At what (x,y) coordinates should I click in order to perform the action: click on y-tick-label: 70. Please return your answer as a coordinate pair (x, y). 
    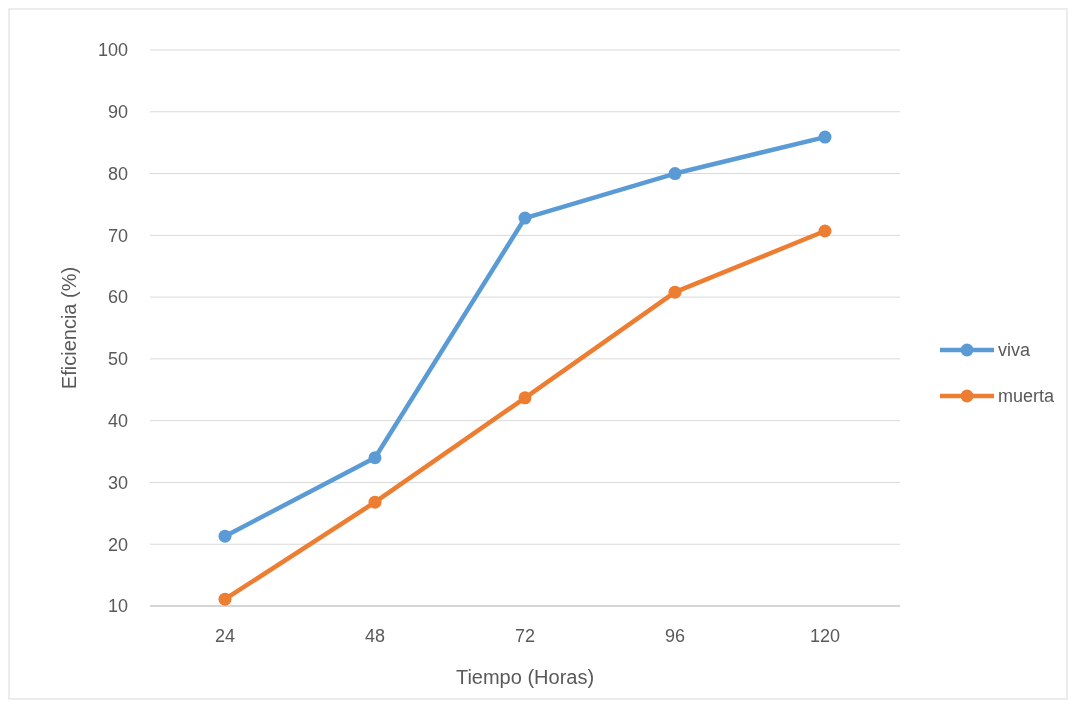
    Looking at the image, I should click on (117, 235).